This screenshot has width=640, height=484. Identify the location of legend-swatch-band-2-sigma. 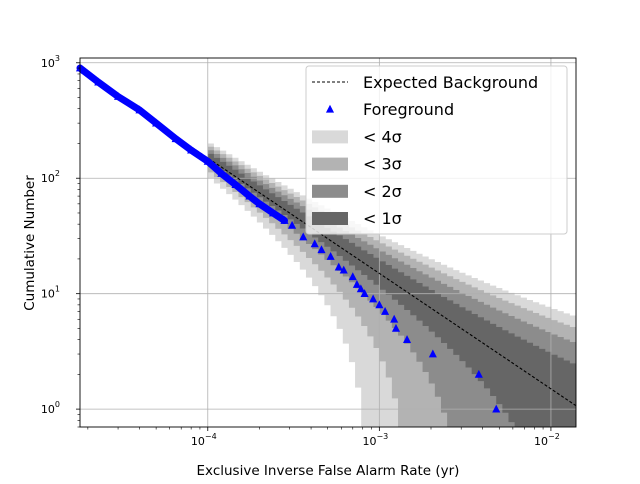
(330, 191).